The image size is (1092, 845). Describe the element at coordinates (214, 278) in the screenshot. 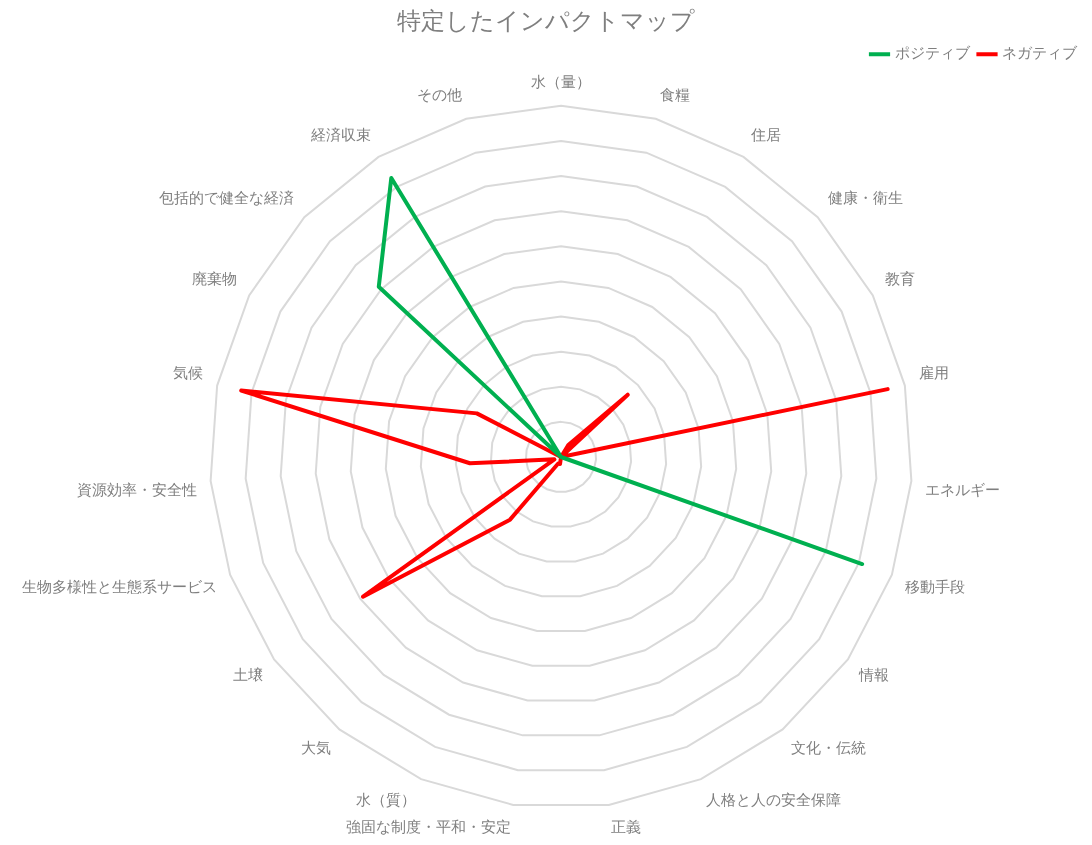

I see `spoke-label: 廃棄物` at that location.